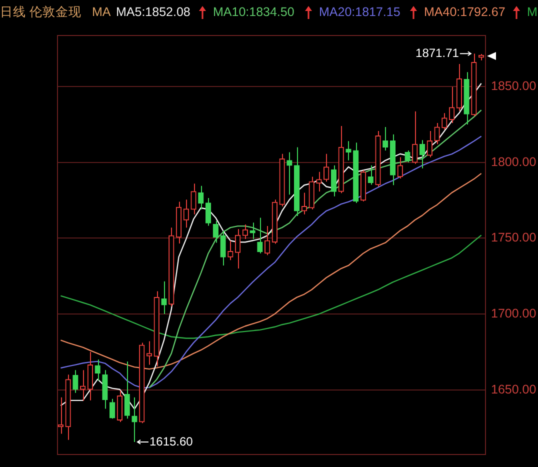 Image resolution: width=538 pixels, height=467 pixels. What do you see at coordinates (171, 441) in the screenshot?
I see `annotation: 1615.60` at bounding box center [171, 441].